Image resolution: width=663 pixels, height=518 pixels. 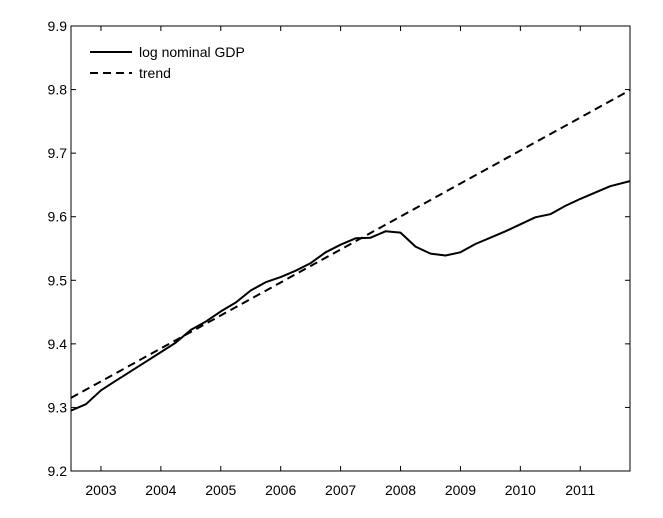 What do you see at coordinates (58, 90) in the screenshot?
I see `y-tick-label-9-8: 9.8` at bounding box center [58, 90].